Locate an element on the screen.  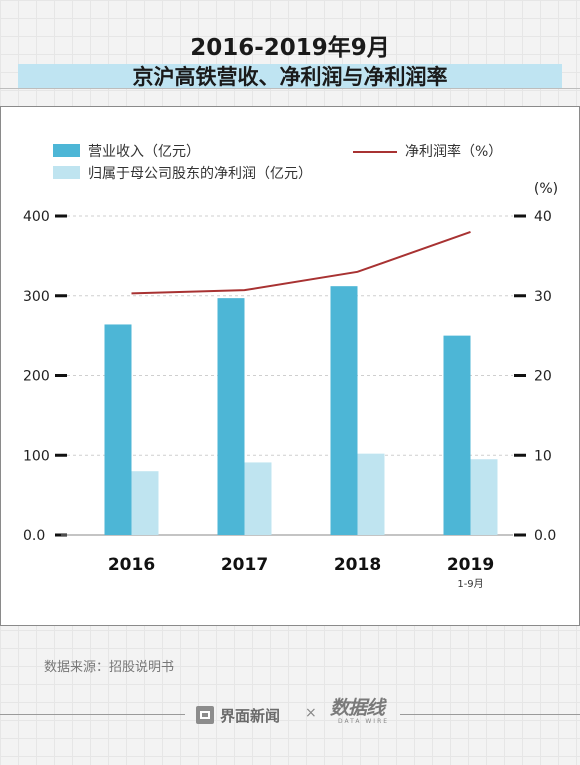
x-category-label: 2017 is located at coordinates (244, 565).